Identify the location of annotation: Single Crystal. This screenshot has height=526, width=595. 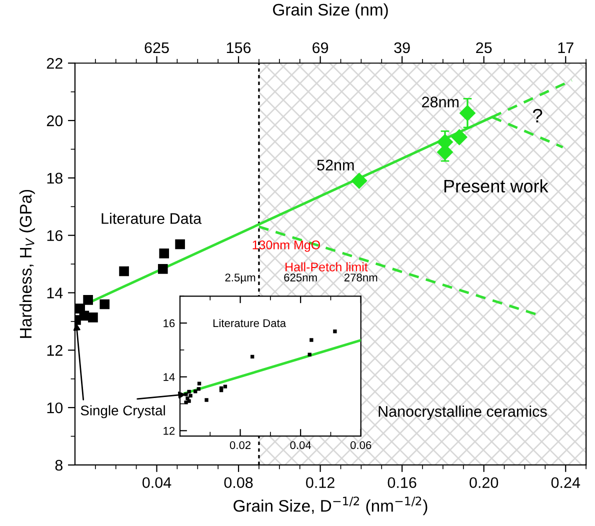
(122, 411).